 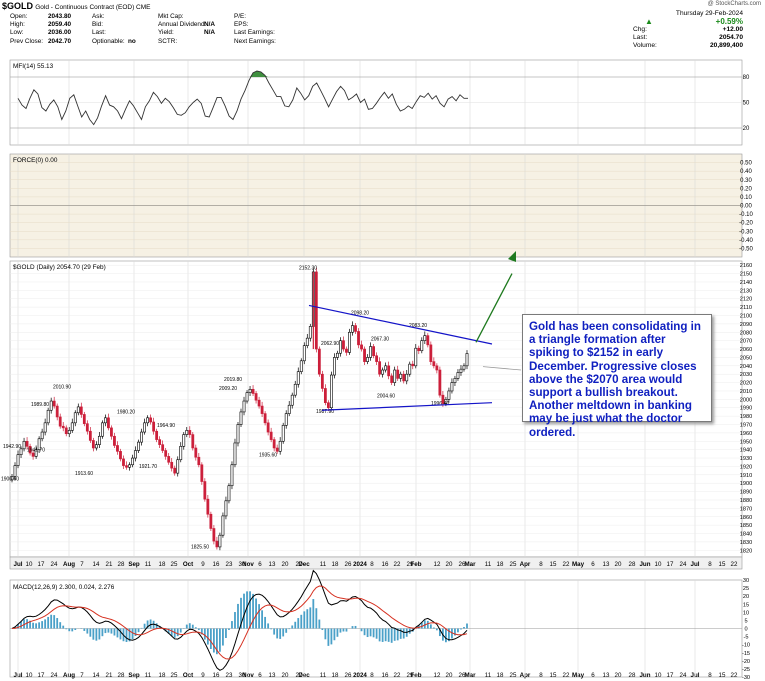 I want to click on x-tick-label-bottom: 21, so click(x=109, y=675).